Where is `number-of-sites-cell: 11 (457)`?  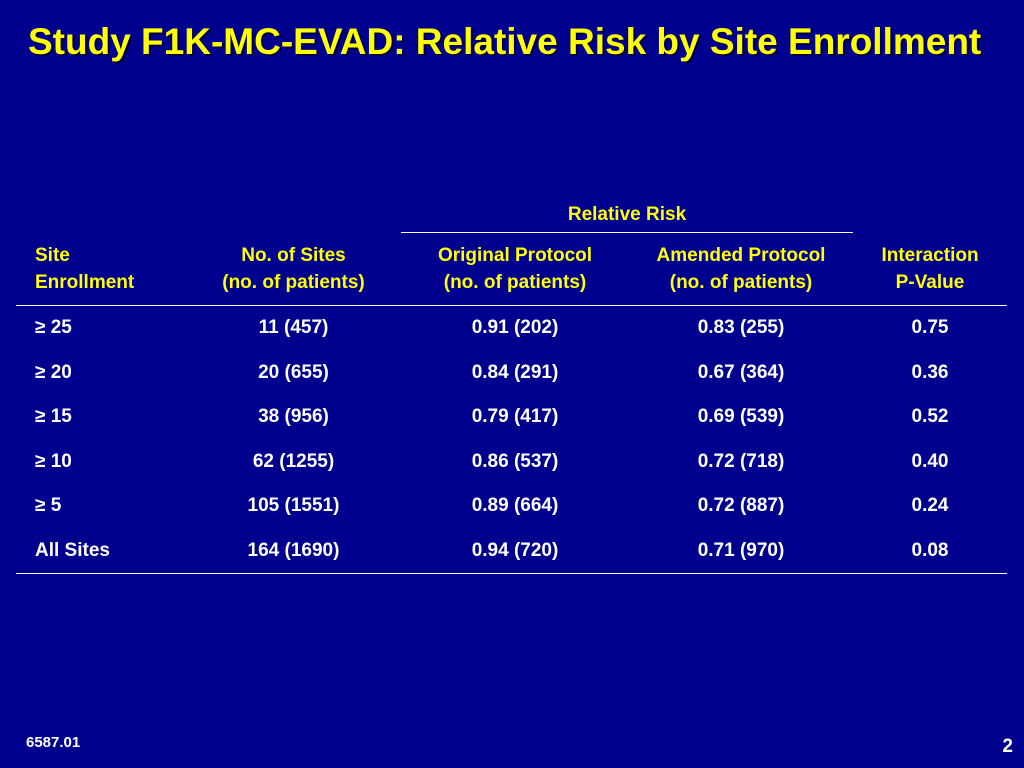
number-of-sites-cell: 11 (457) is located at coordinates (293, 328).